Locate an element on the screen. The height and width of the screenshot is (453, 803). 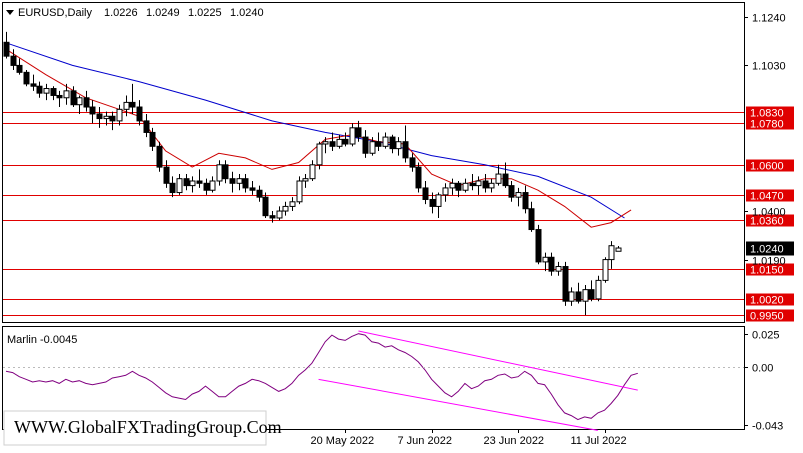
y-tick-label: 1.0190 is located at coordinates (769, 262).